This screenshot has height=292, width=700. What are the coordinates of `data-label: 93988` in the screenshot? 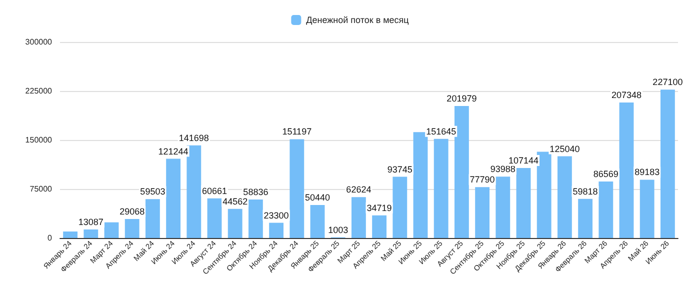 It's located at (503, 169).